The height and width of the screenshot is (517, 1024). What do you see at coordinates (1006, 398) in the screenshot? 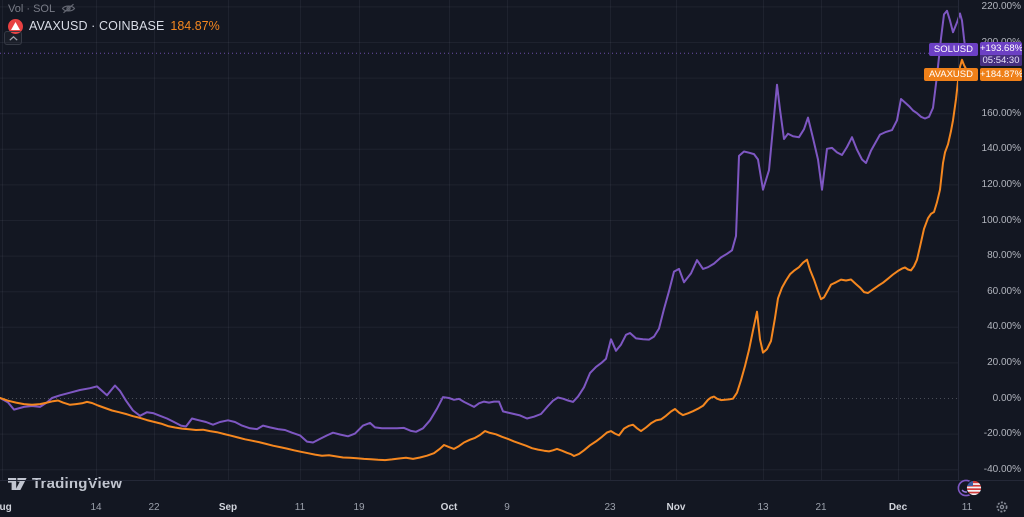
I see `price-axis-tick: 0.00%` at bounding box center [1006, 398].